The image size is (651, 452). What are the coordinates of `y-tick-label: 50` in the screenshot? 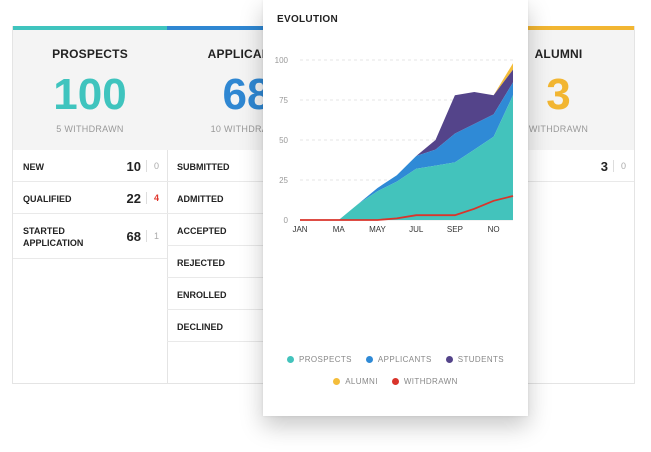 It's located at (283, 140).